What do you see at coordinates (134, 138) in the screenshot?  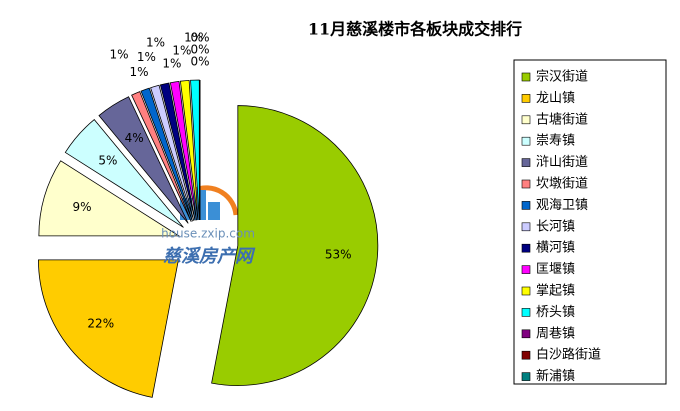 I see `data-label: 4%` at bounding box center [134, 138].